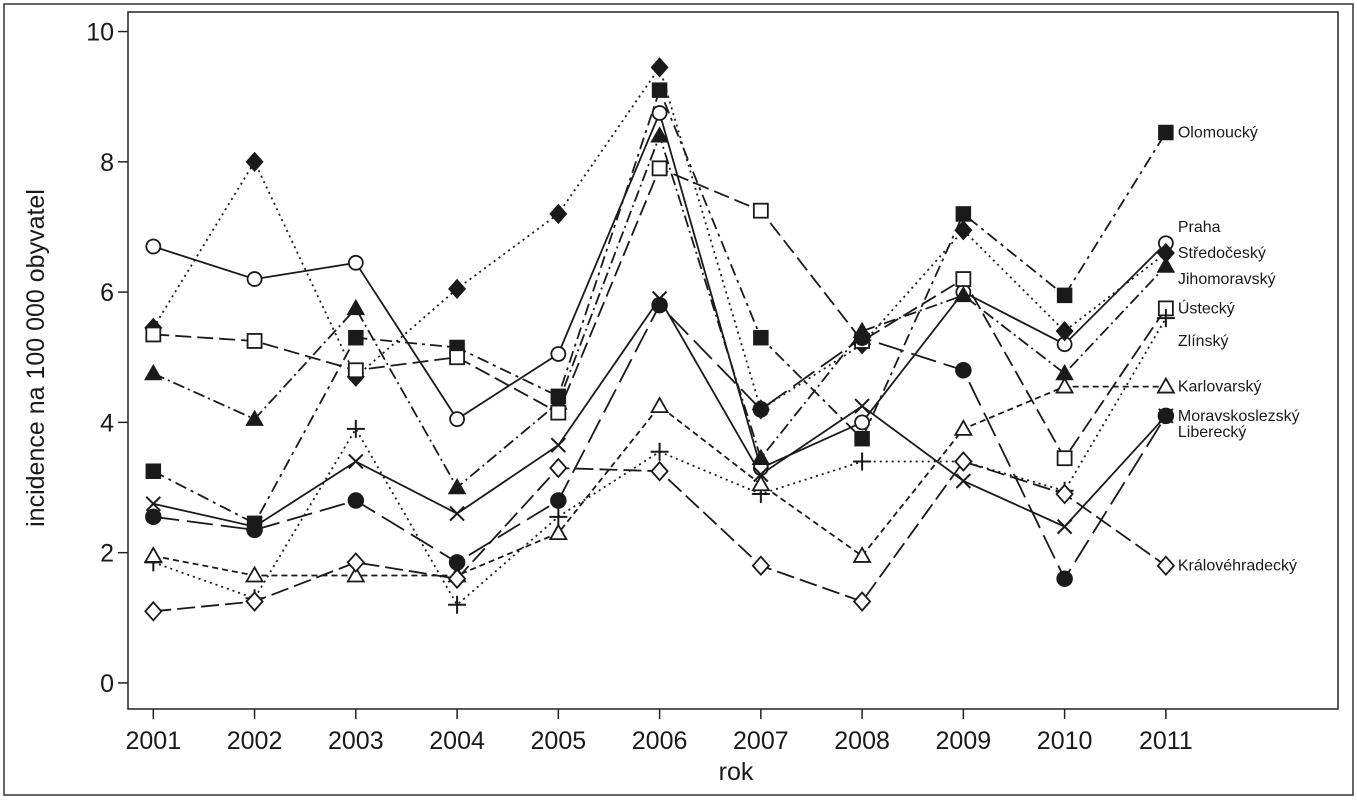  I want to click on x-tick-label: 2009, so click(964, 741).